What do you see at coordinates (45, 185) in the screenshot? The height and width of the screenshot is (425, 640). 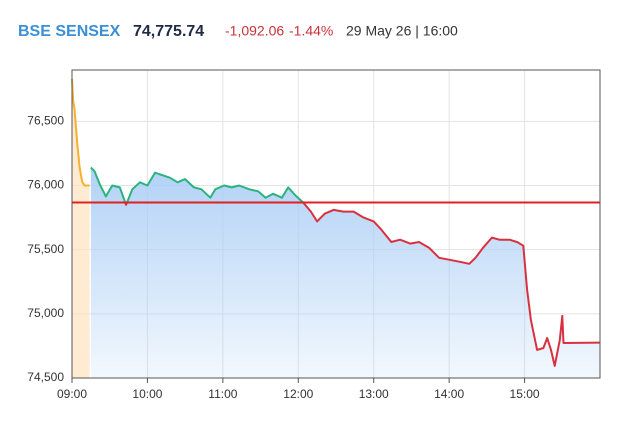 I see `y-tick-label: 76,000` at bounding box center [45, 185].